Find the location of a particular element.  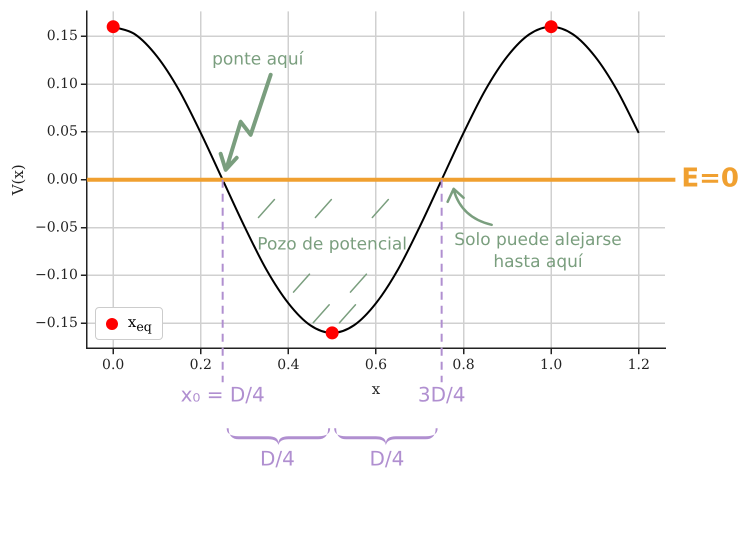

ref-line-label: E=0 is located at coordinates (710, 179).